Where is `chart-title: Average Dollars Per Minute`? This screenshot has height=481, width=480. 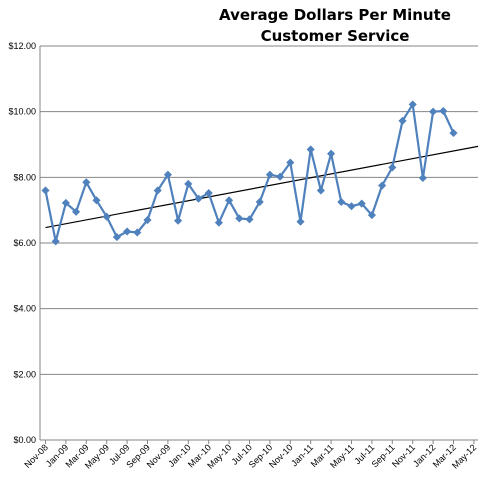
chart-title: Average Dollars Per Minute is located at coordinates (335, 15).